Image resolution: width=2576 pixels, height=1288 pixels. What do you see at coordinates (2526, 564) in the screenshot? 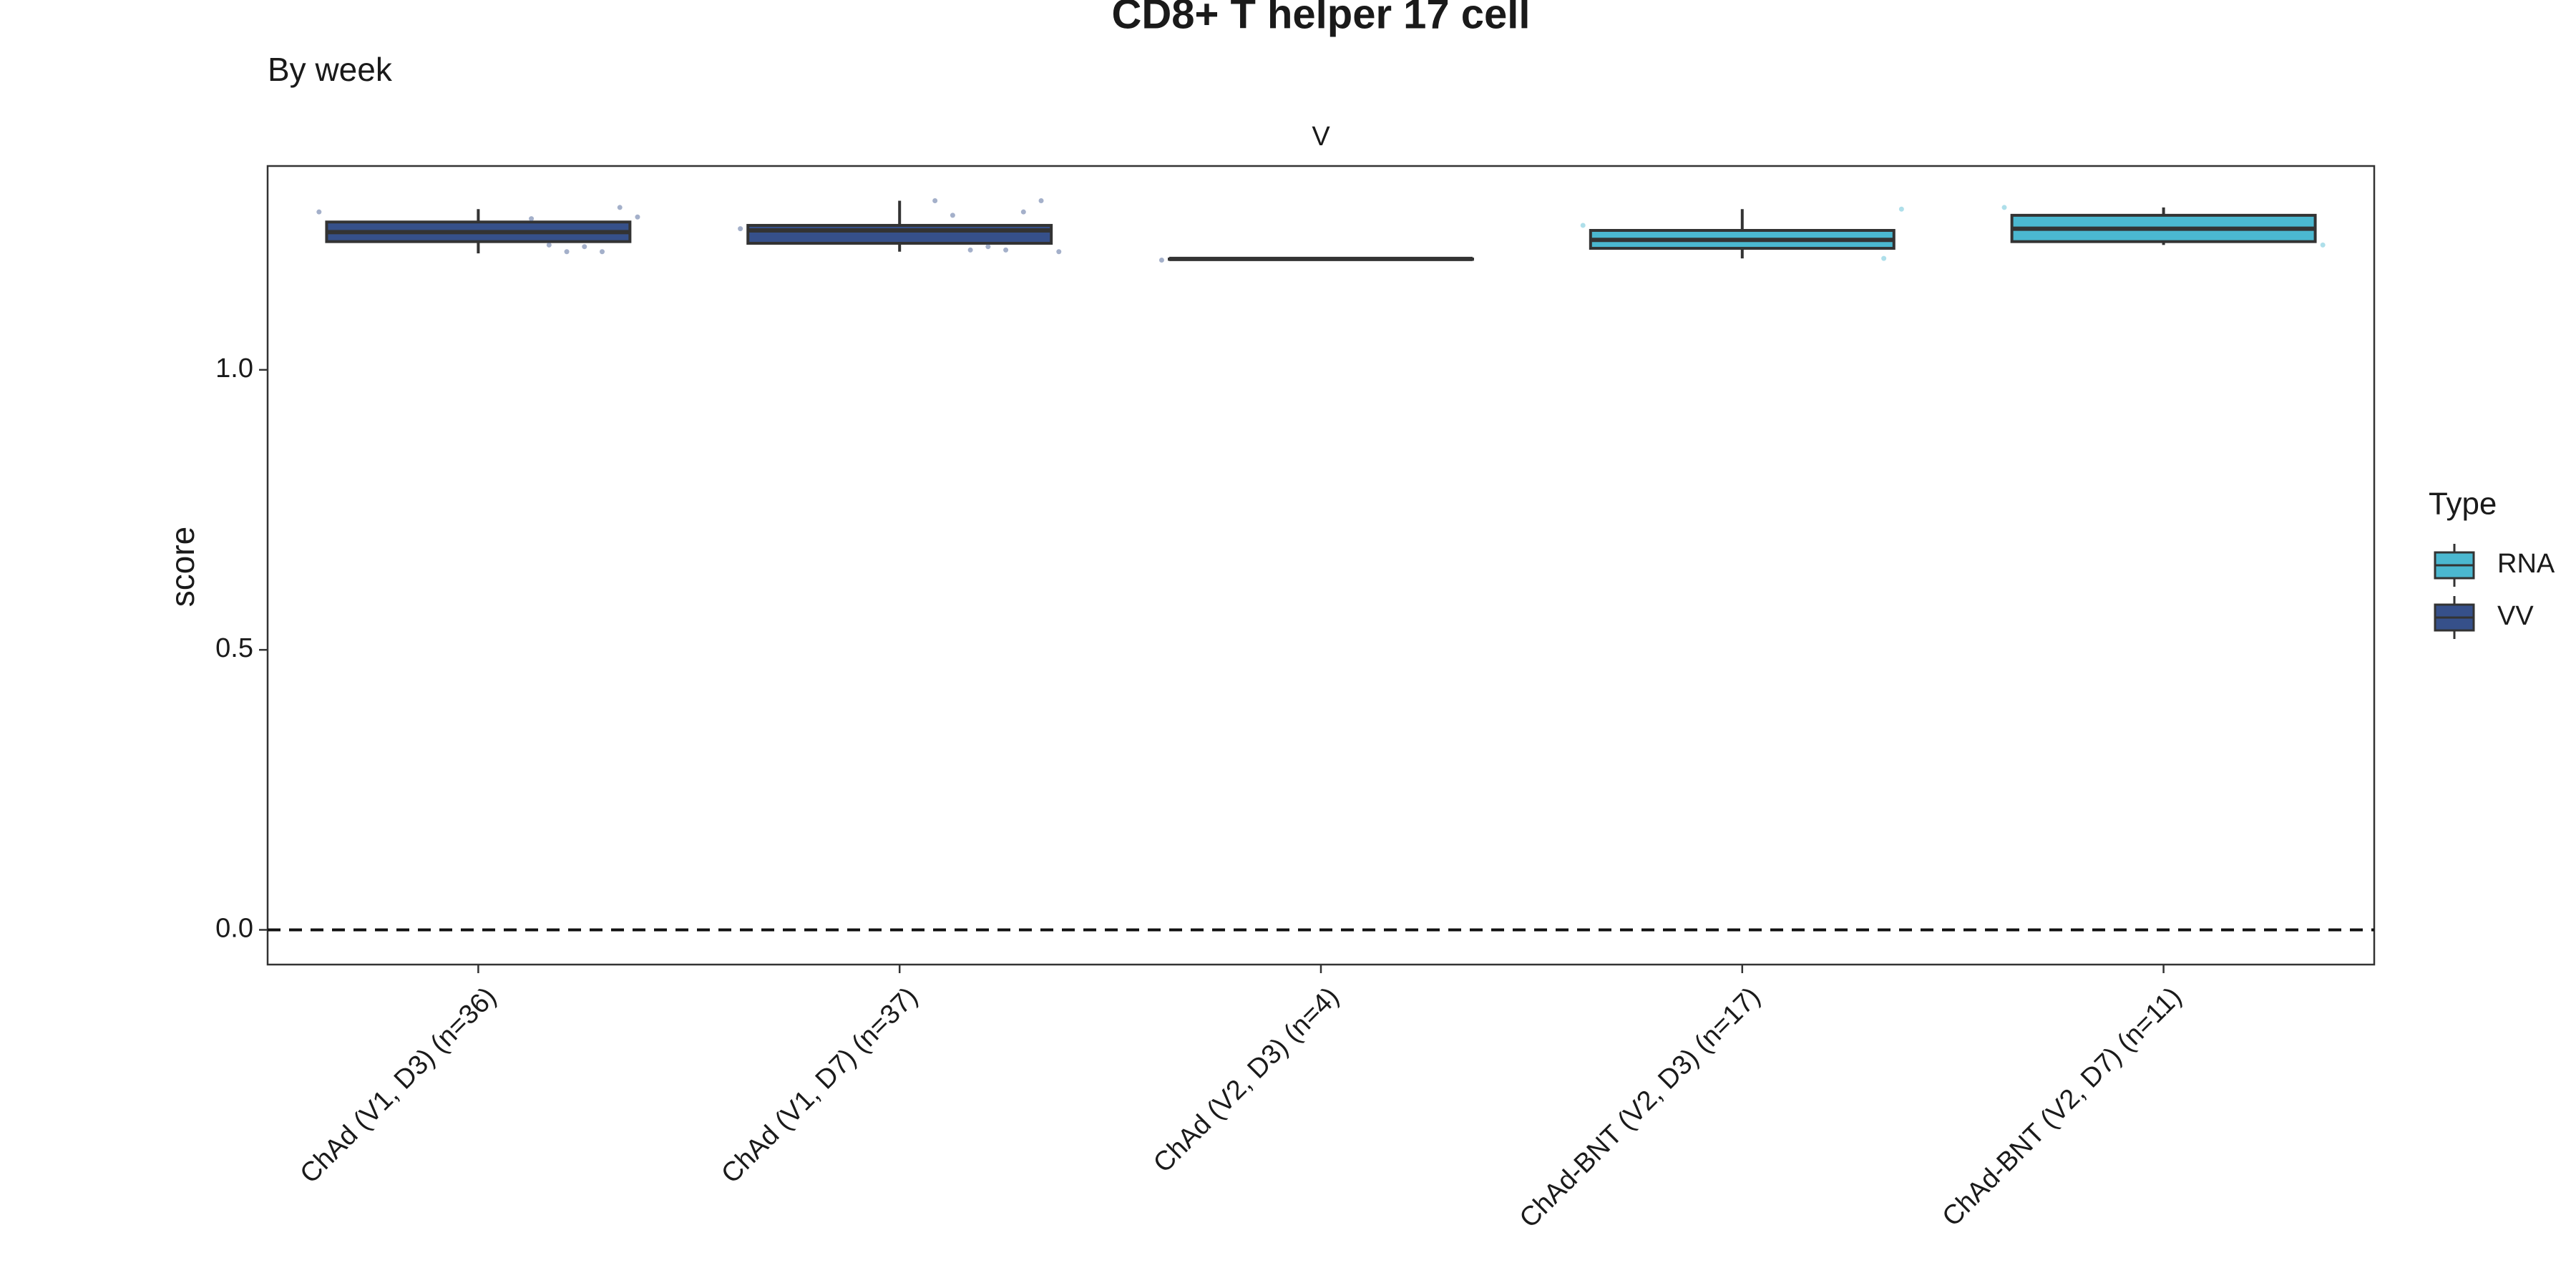
I see `legend-label: RNA` at bounding box center [2526, 564].